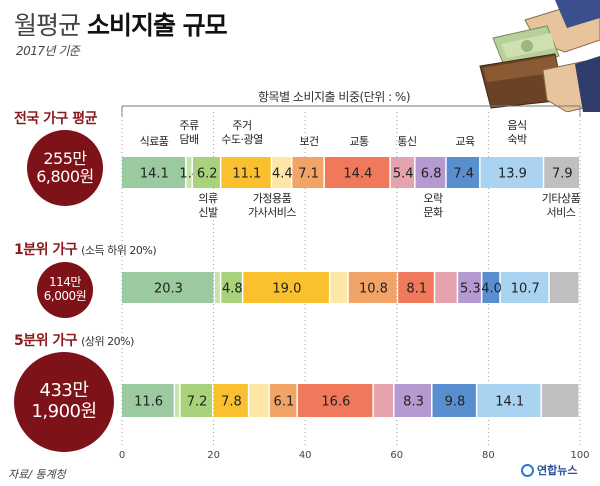 The width and height of the screenshot is (600, 486). I want to click on x-tick-label: 100, so click(580, 455).